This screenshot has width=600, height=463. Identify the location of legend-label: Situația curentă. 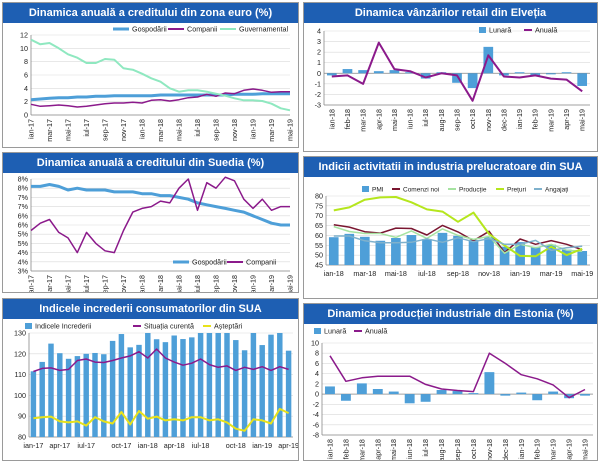
(169, 326).